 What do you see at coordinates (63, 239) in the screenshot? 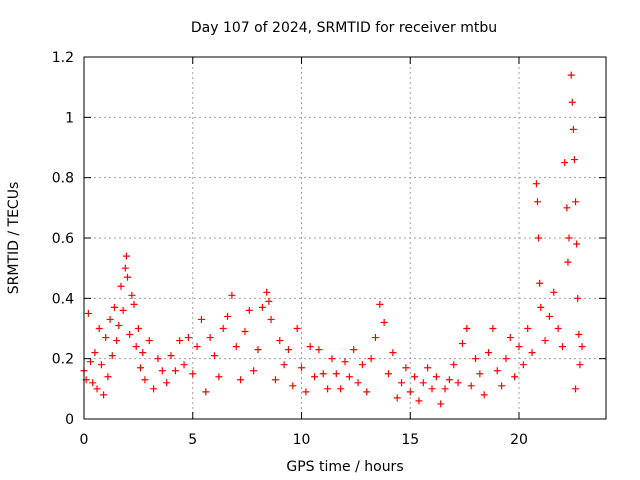
I see `y-tick-label: 0.6` at bounding box center [63, 239].